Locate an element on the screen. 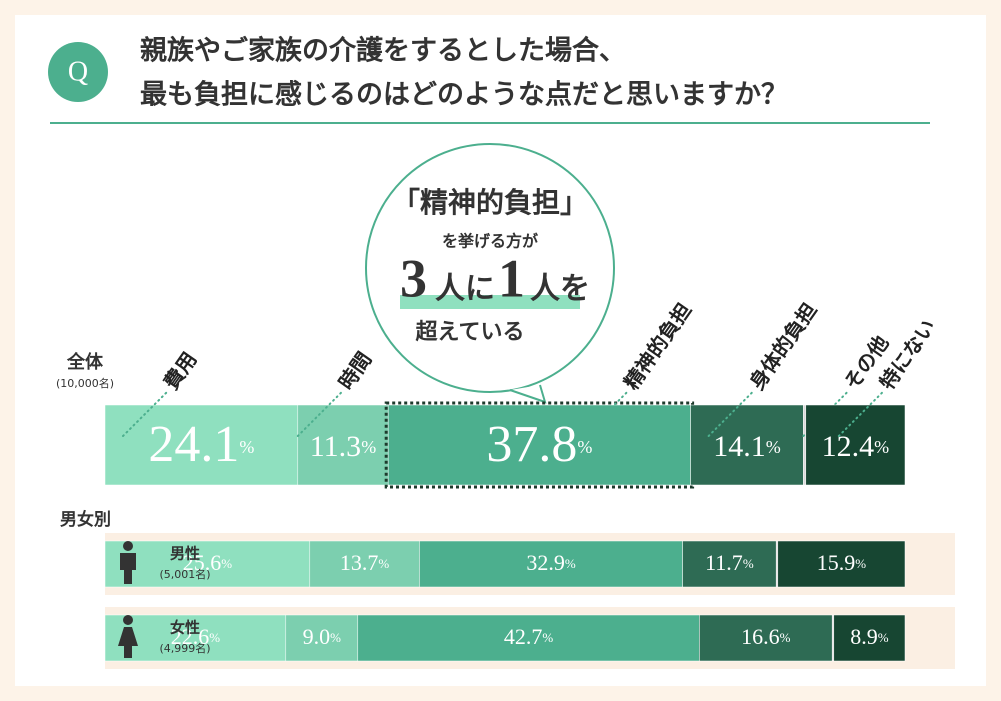  q-badge is located at coordinates (78, 72).